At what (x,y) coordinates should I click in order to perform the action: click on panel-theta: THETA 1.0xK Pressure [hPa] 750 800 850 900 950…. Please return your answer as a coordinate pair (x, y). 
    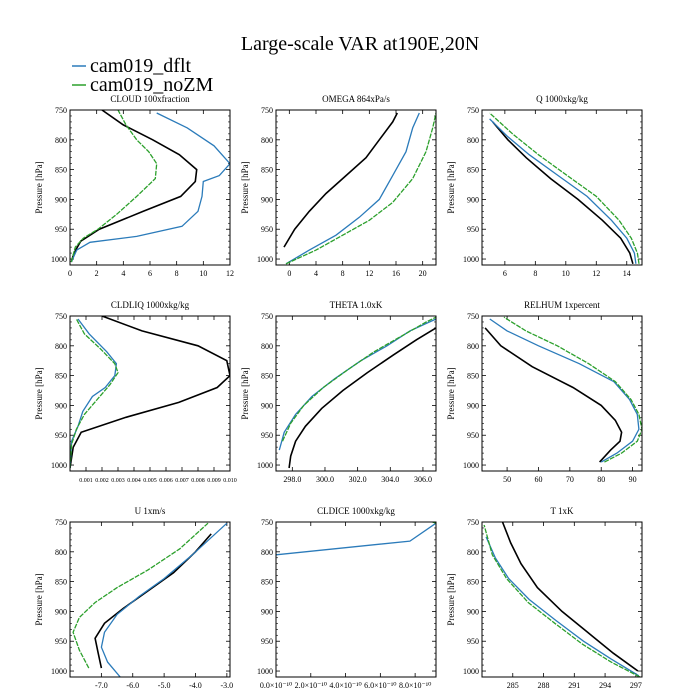
    Looking at the image, I should click on (338, 392).